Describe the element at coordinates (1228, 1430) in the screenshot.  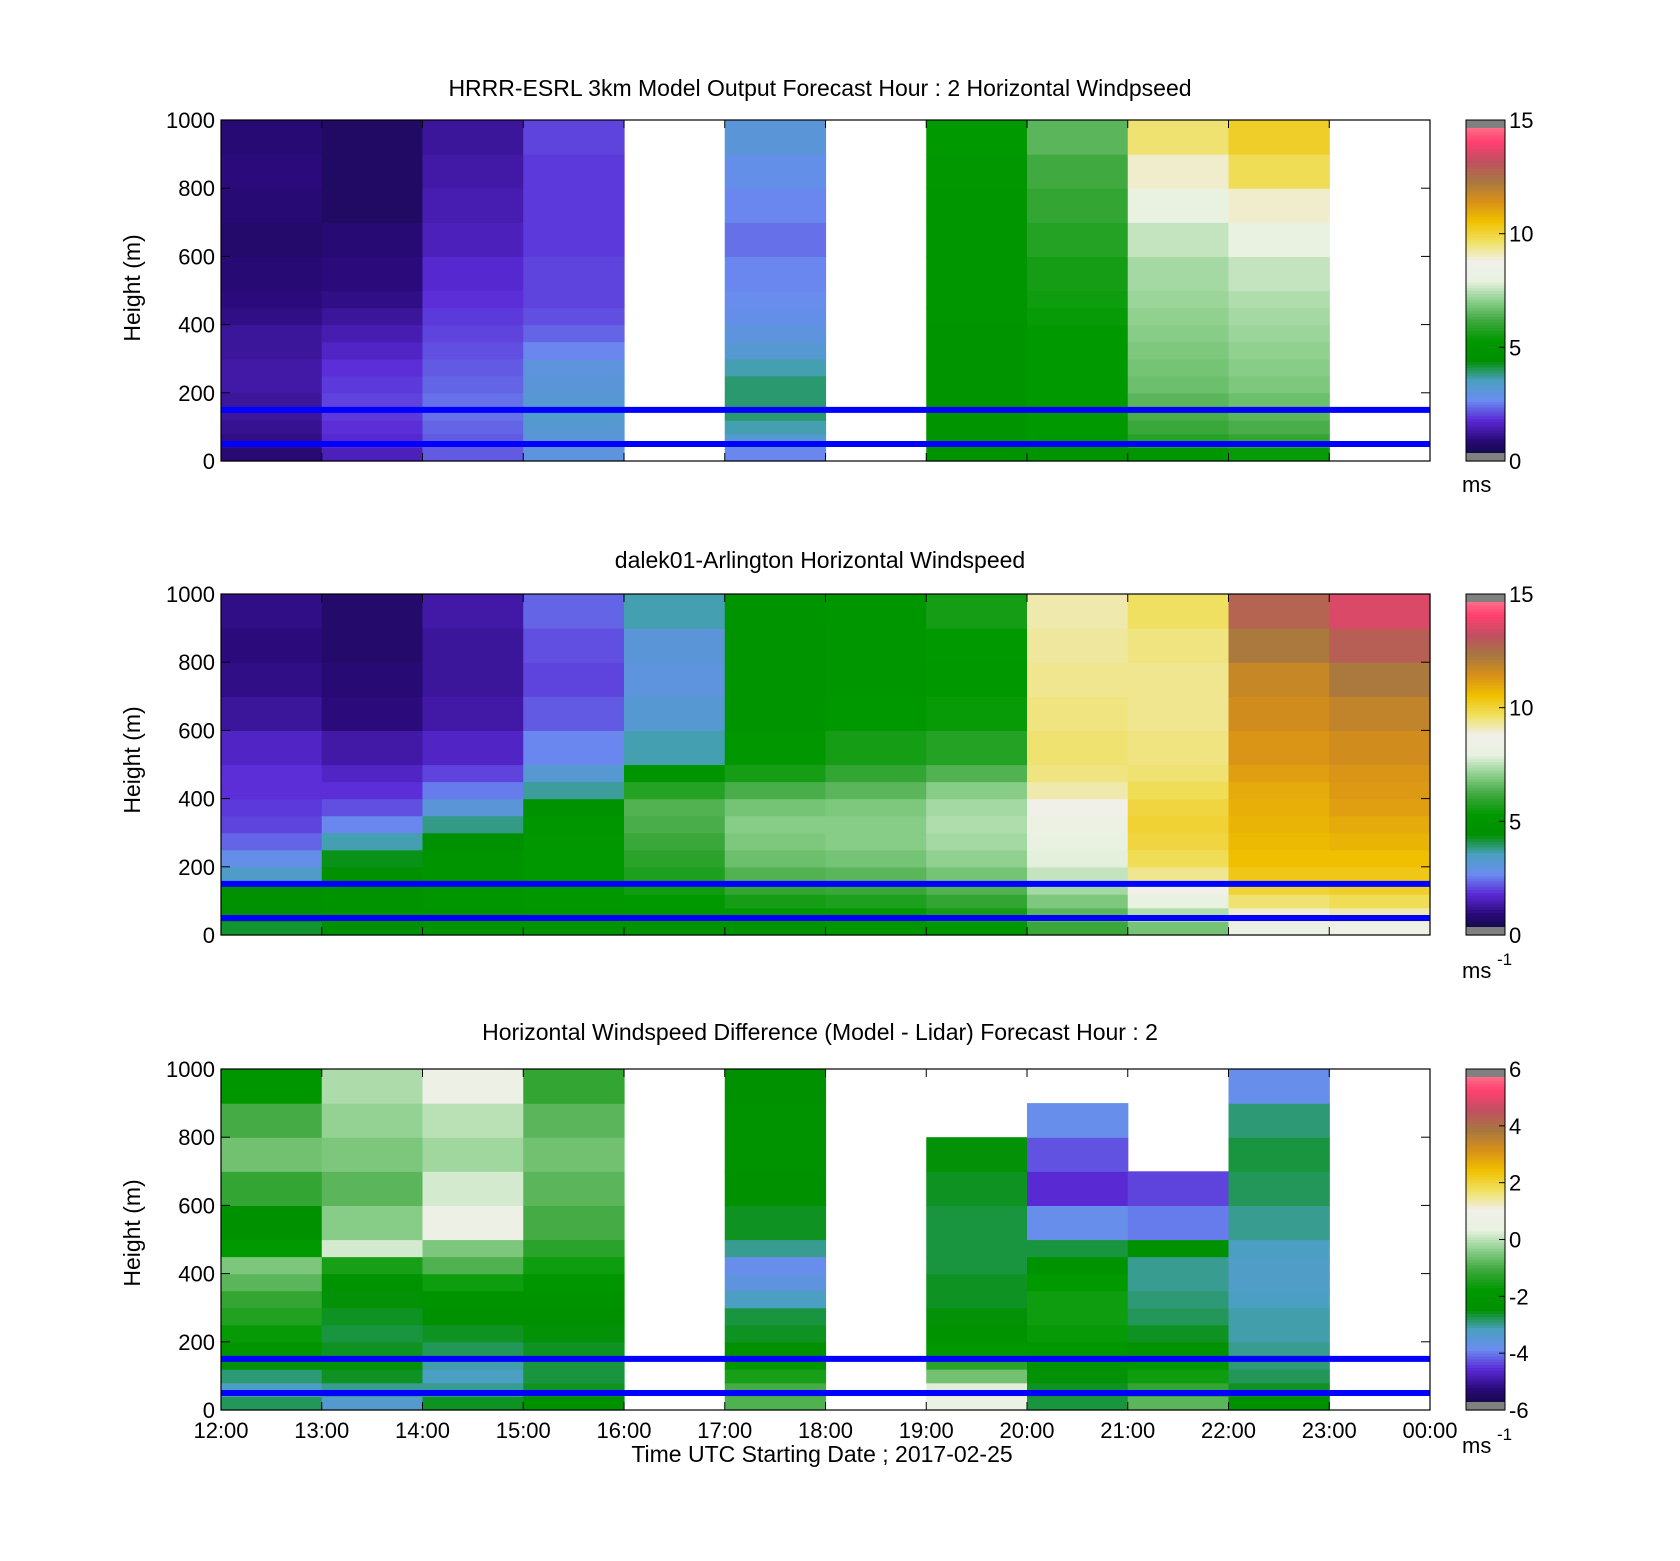
I see `x-tick-label: 22:00` at that location.